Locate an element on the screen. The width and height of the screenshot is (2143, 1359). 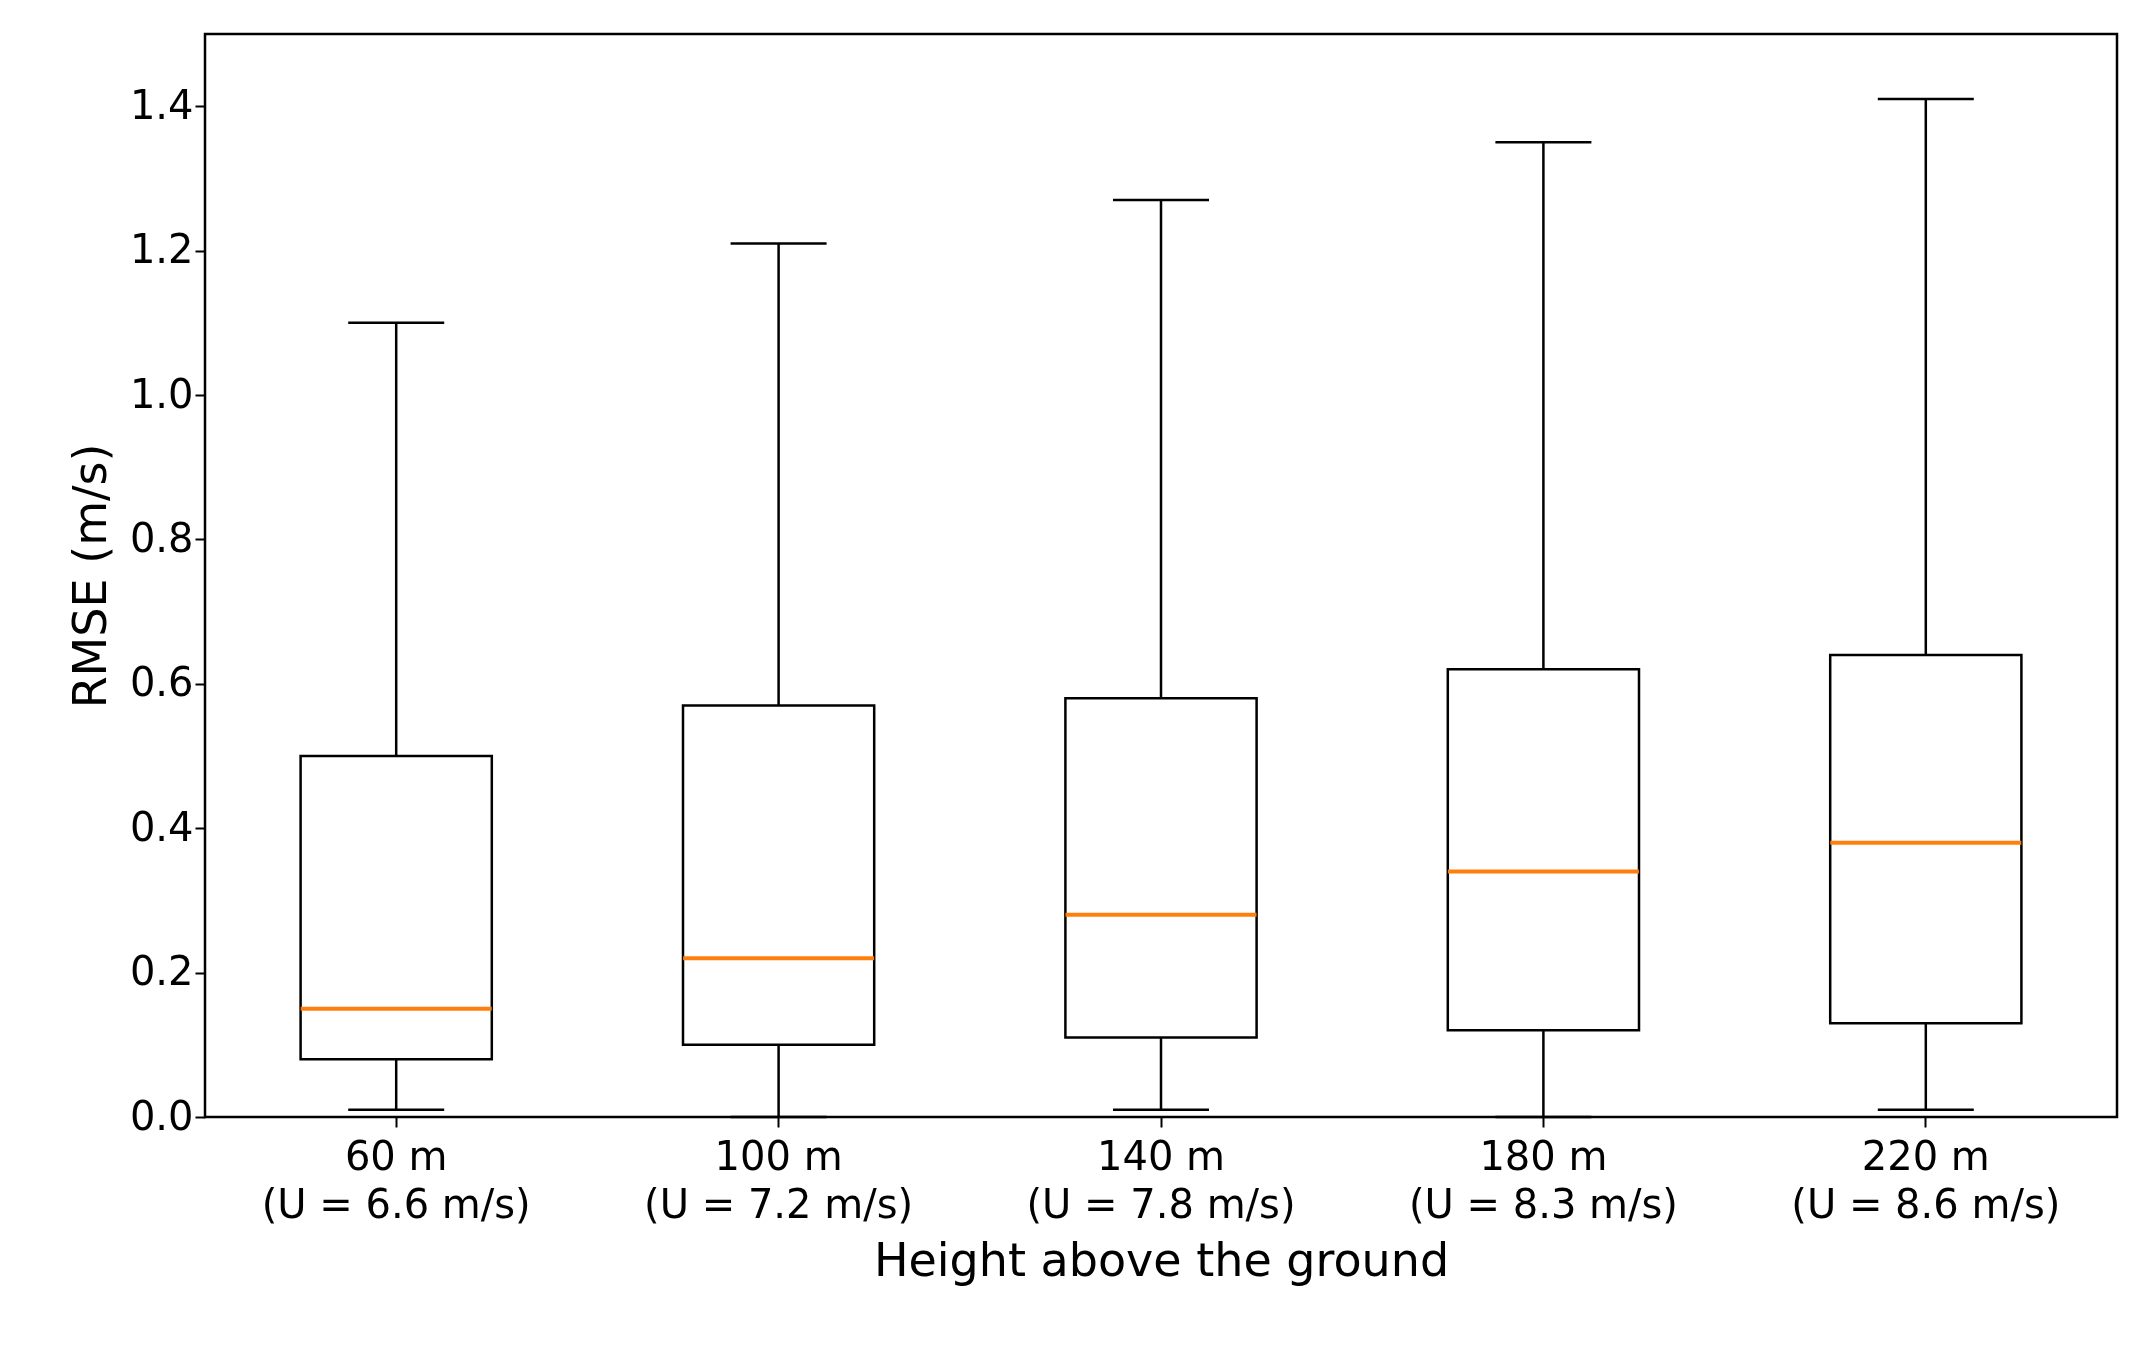
x-axis-title: Height above the ground is located at coordinates (1161, 1259).